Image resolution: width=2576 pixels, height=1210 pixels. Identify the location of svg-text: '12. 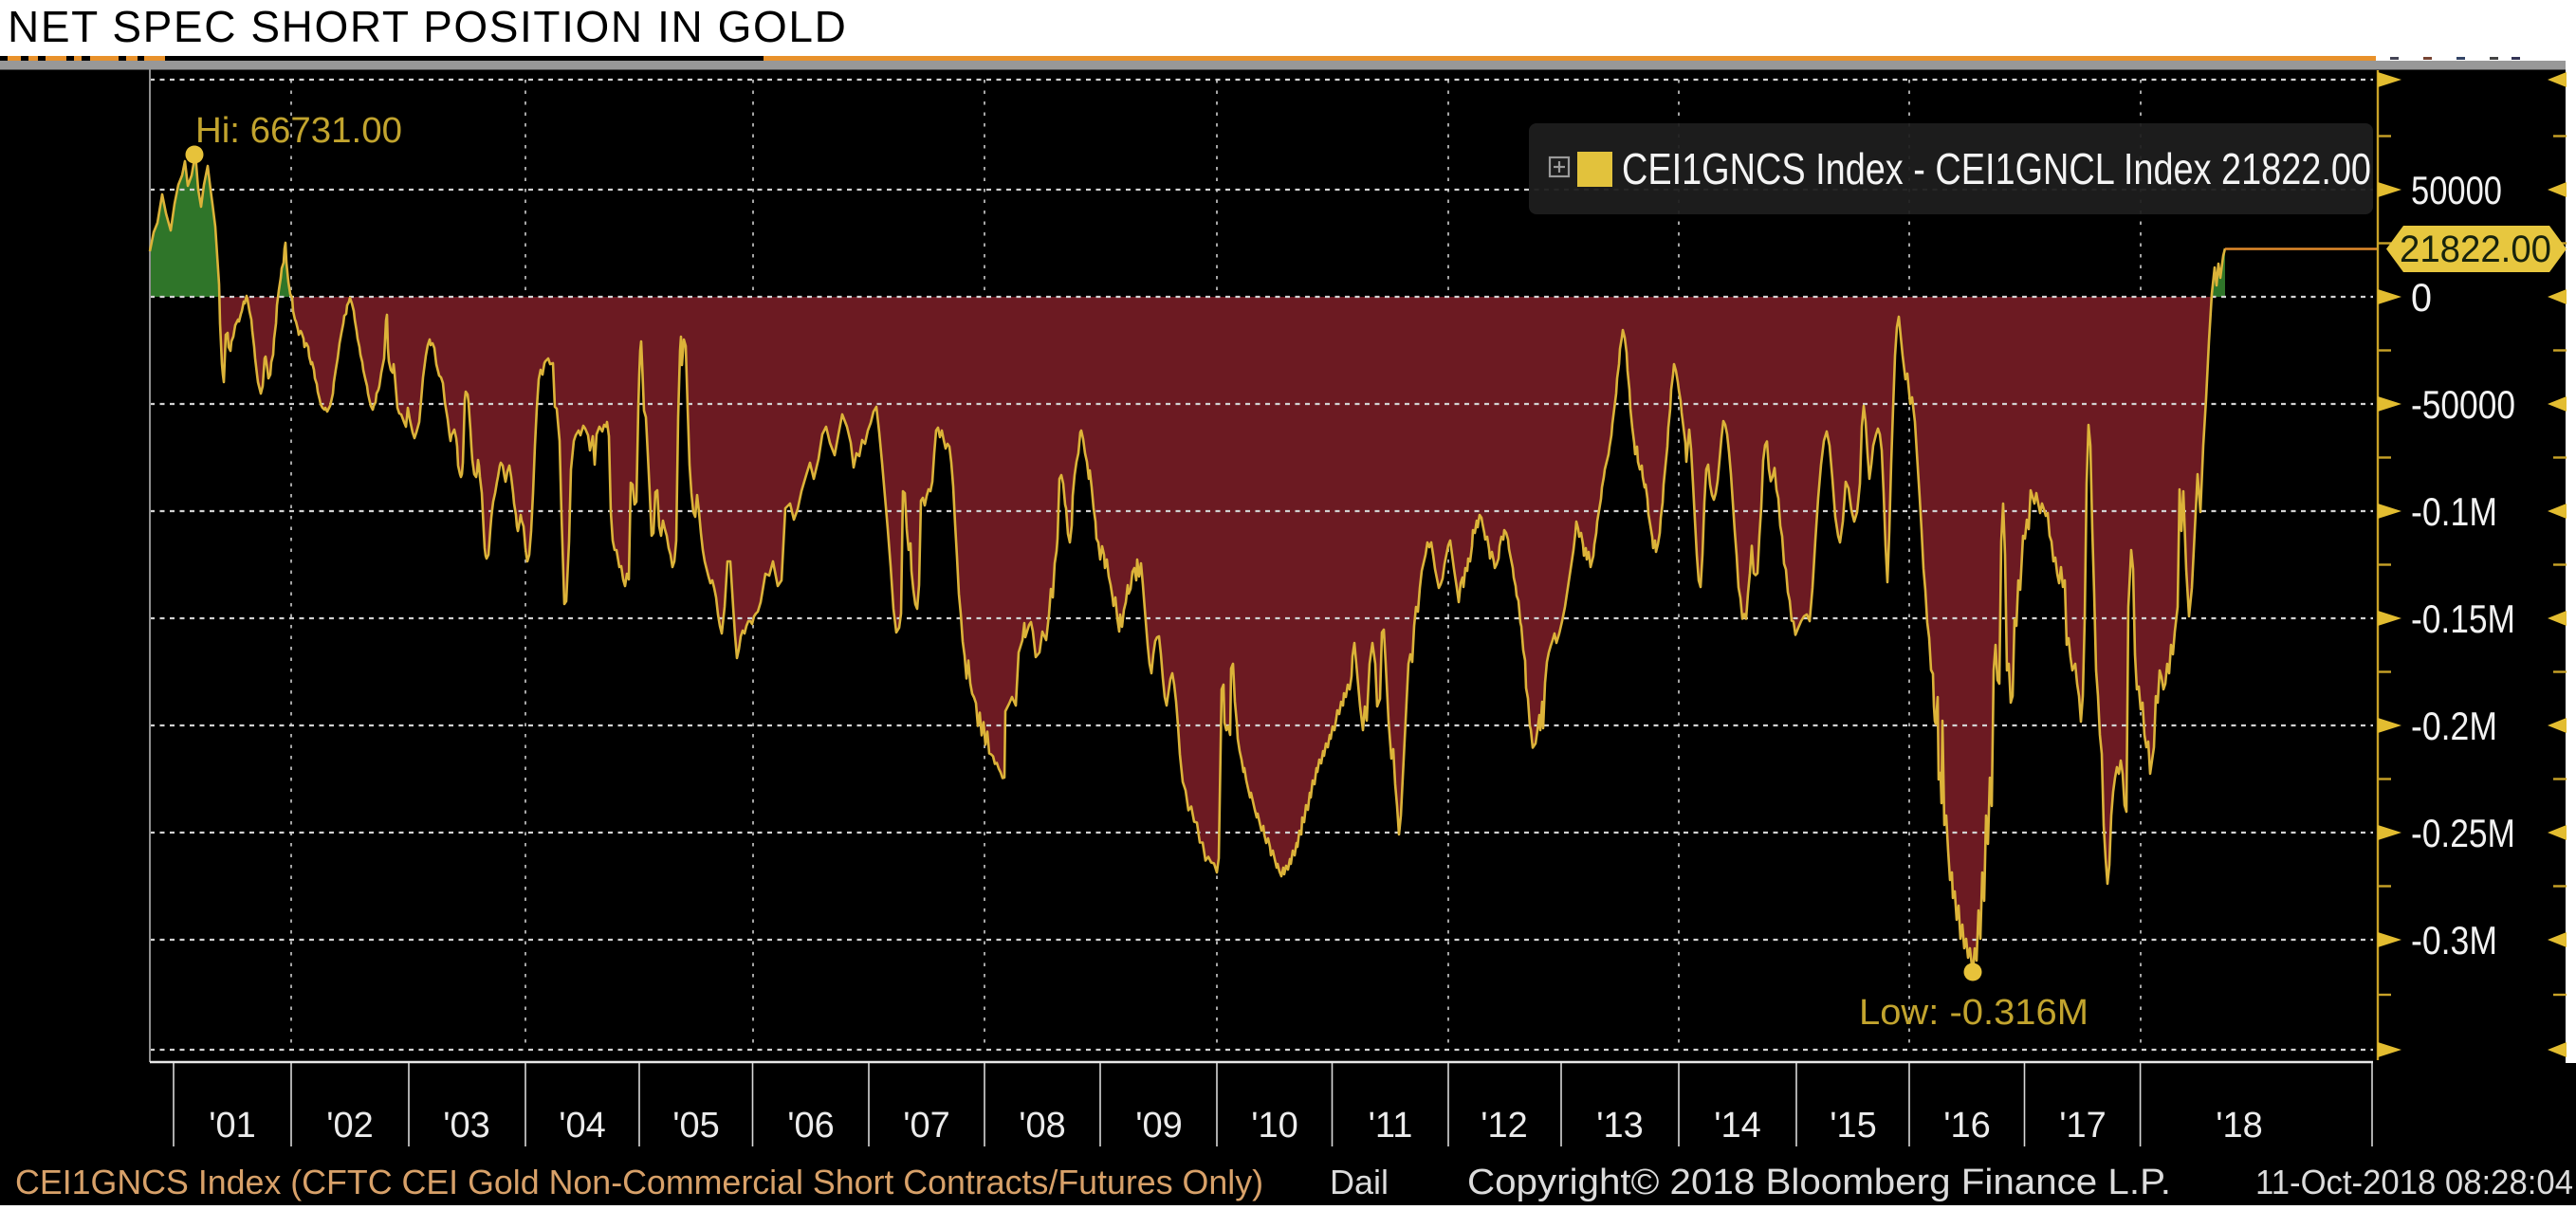
(1504, 1126).